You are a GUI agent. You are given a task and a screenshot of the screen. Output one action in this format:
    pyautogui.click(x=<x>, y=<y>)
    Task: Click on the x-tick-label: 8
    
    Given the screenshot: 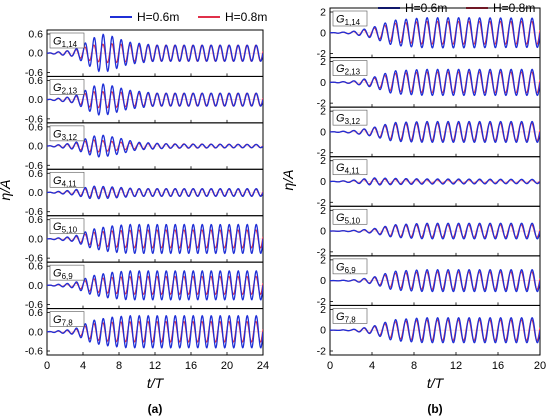 What is the action you would take?
    pyautogui.click(x=119, y=366)
    